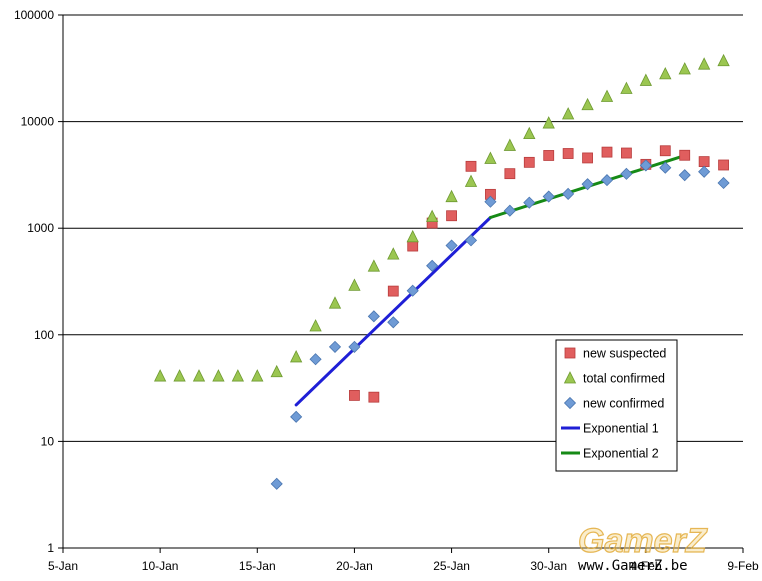 The width and height of the screenshot is (762, 581). What do you see at coordinates (160, 375) in the screenshot?
I see `point-total-confirmed-10-jan` at bounding box center [160, 375].